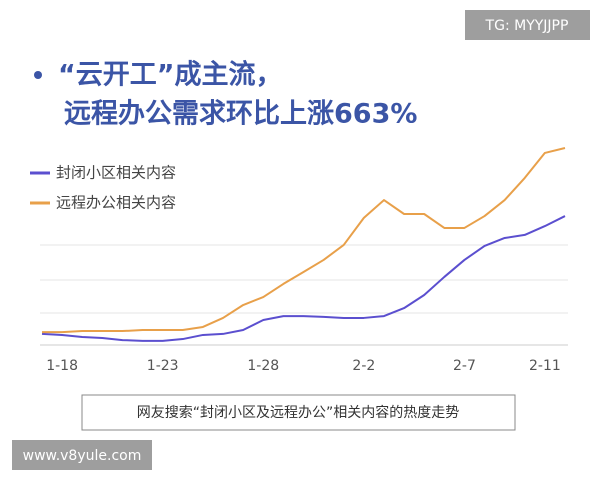 The width and height of the screenshot is (600, 480). I want to click on caption-box, so click(298, 412).